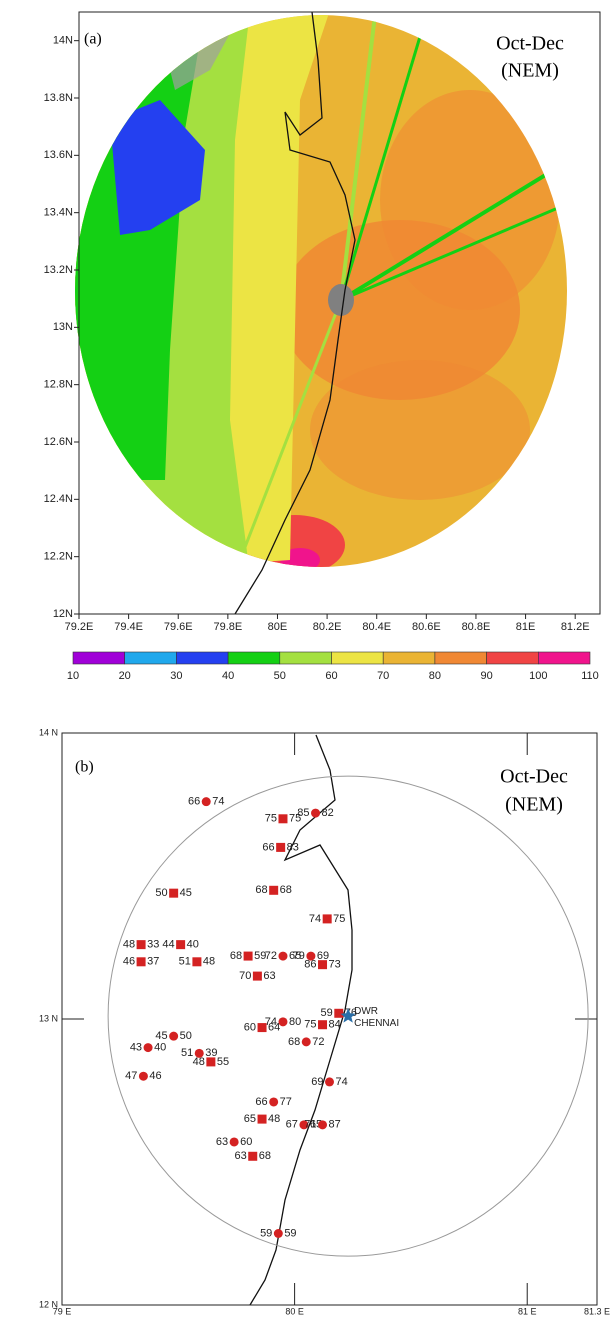 The height and width of the screenshot is (1317, 616). What do you see at coordinates (286, 1102) in the screenshot?
I see `station-value: 77` at bounding box center [286, 1102].